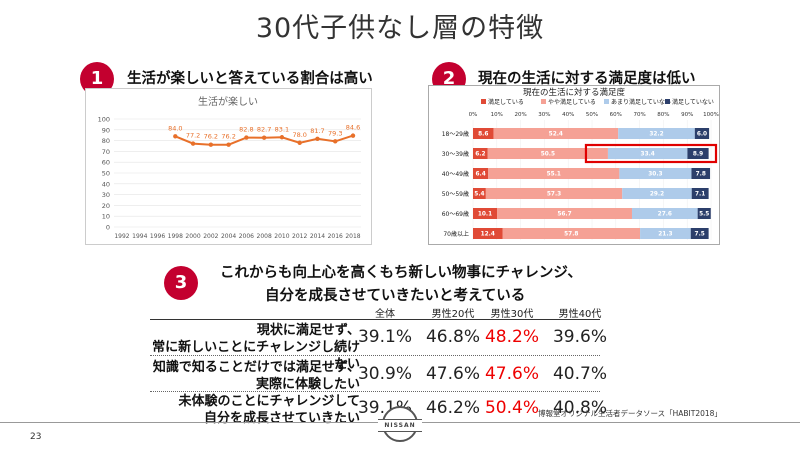  I want to click on y-tick-label: 0, so click(108, 228).